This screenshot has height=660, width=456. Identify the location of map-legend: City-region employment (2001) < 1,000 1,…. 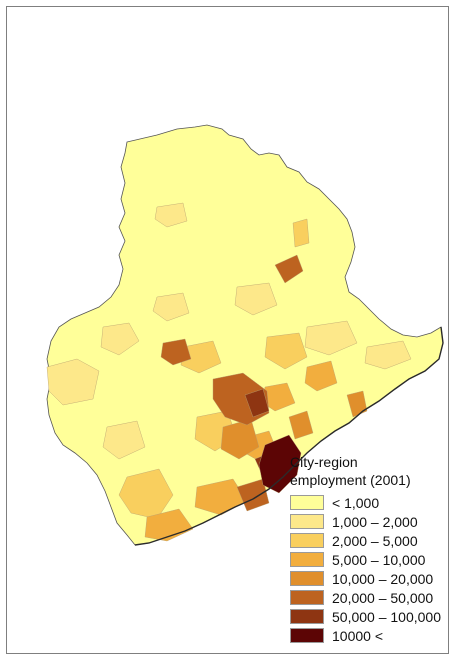
(370, 549).